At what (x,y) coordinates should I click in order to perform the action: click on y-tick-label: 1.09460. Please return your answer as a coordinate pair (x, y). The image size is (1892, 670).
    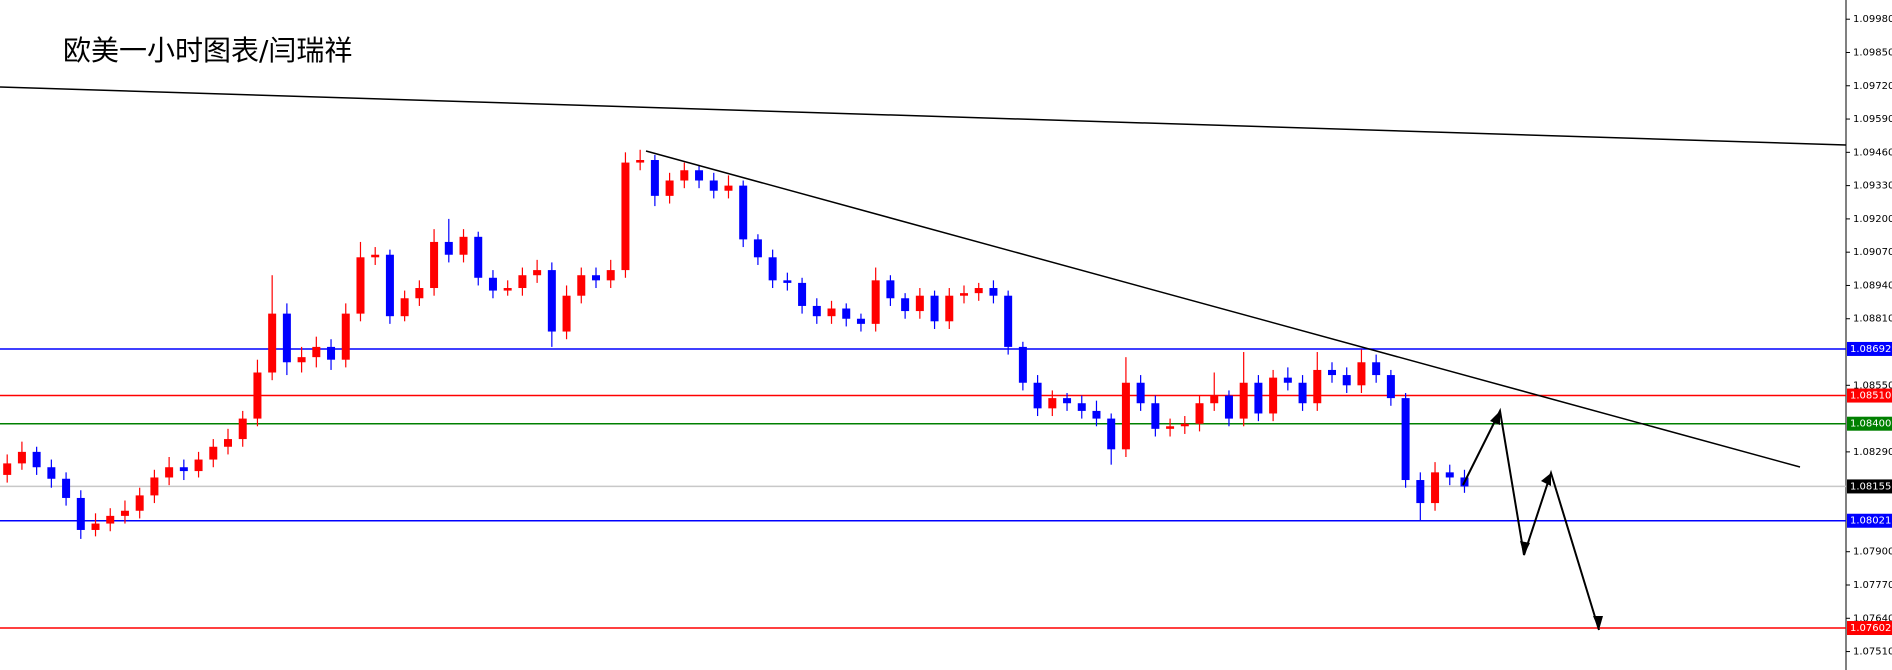
    Looking at the image, I should click on (1872, 152).